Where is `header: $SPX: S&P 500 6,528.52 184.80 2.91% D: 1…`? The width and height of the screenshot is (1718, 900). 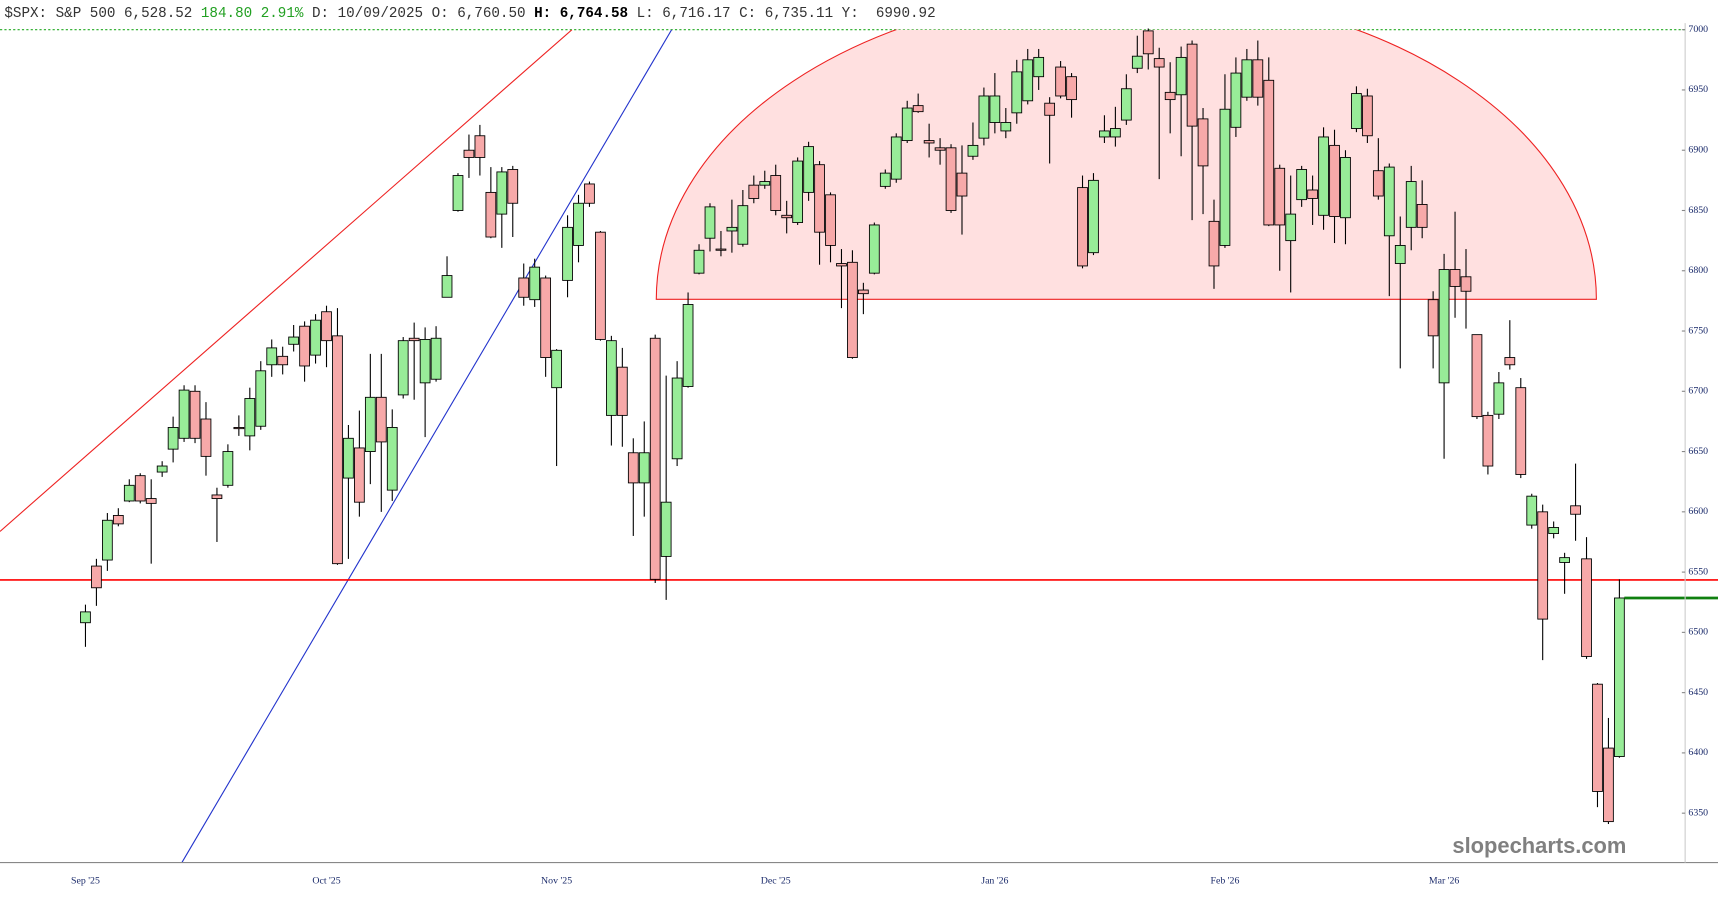 header: $SPX: S&P 500 6,528.52 184.80 2.91% D: 1… is located at coordinates (469, 14).